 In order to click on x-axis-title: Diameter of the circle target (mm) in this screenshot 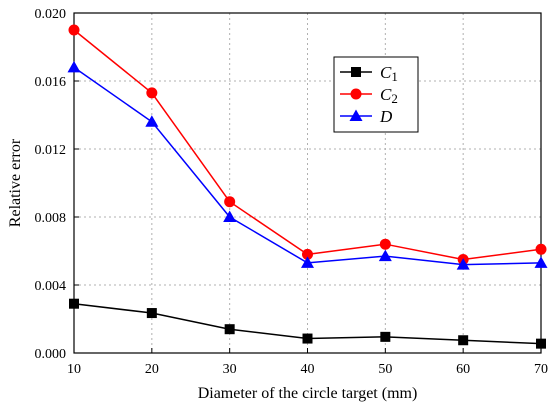, I will do `click(308, 393)`.